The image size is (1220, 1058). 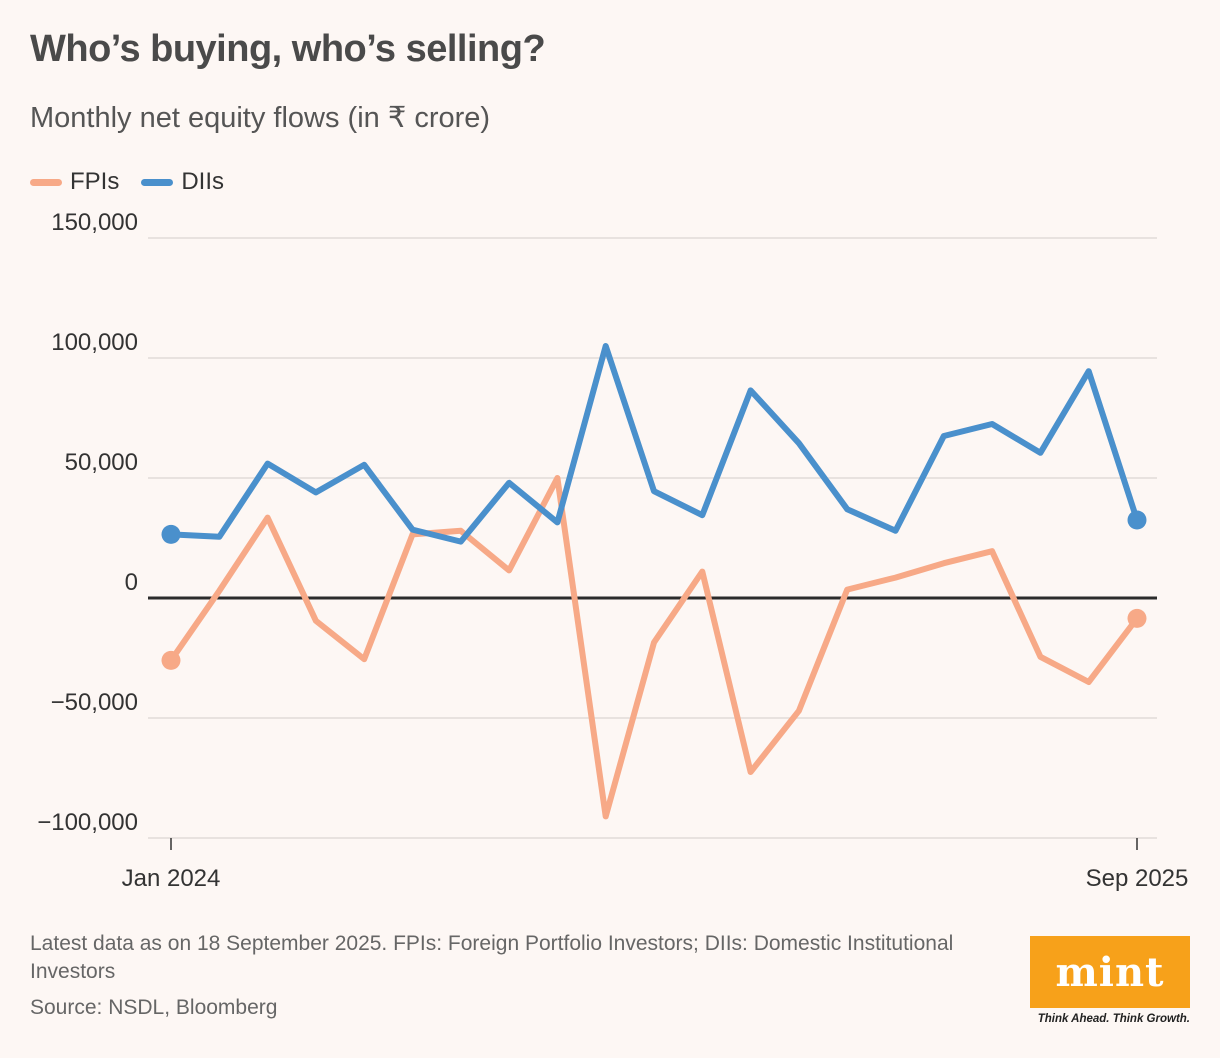 I want to click on mint-logo: mint, so click(x=1110, y=972).